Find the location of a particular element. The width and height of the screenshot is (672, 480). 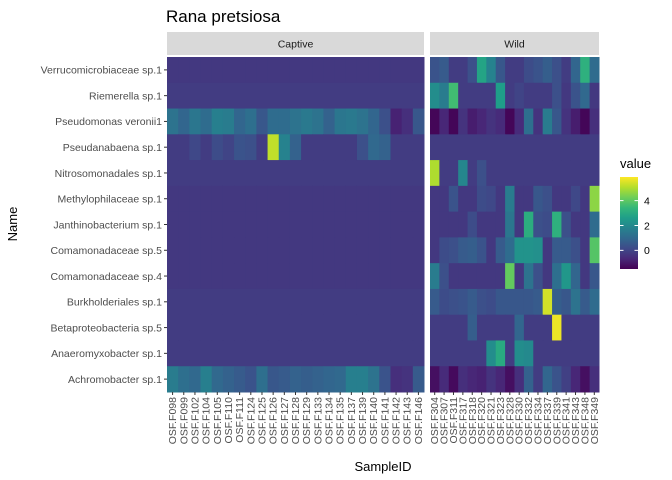

x-tick-label: OSF.F321 is located at coordinates (492, 420).